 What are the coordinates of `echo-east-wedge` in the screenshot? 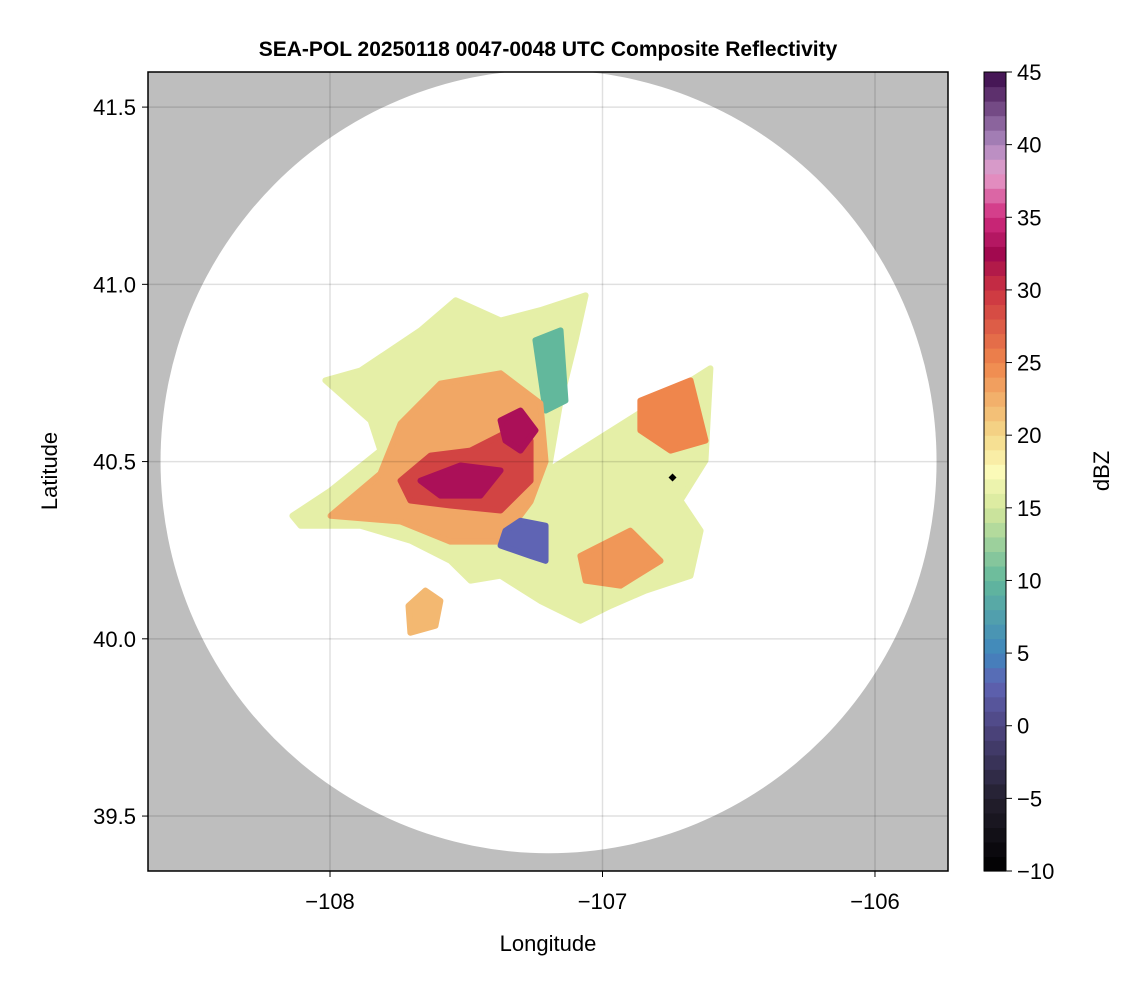 It's located at (673, 415).